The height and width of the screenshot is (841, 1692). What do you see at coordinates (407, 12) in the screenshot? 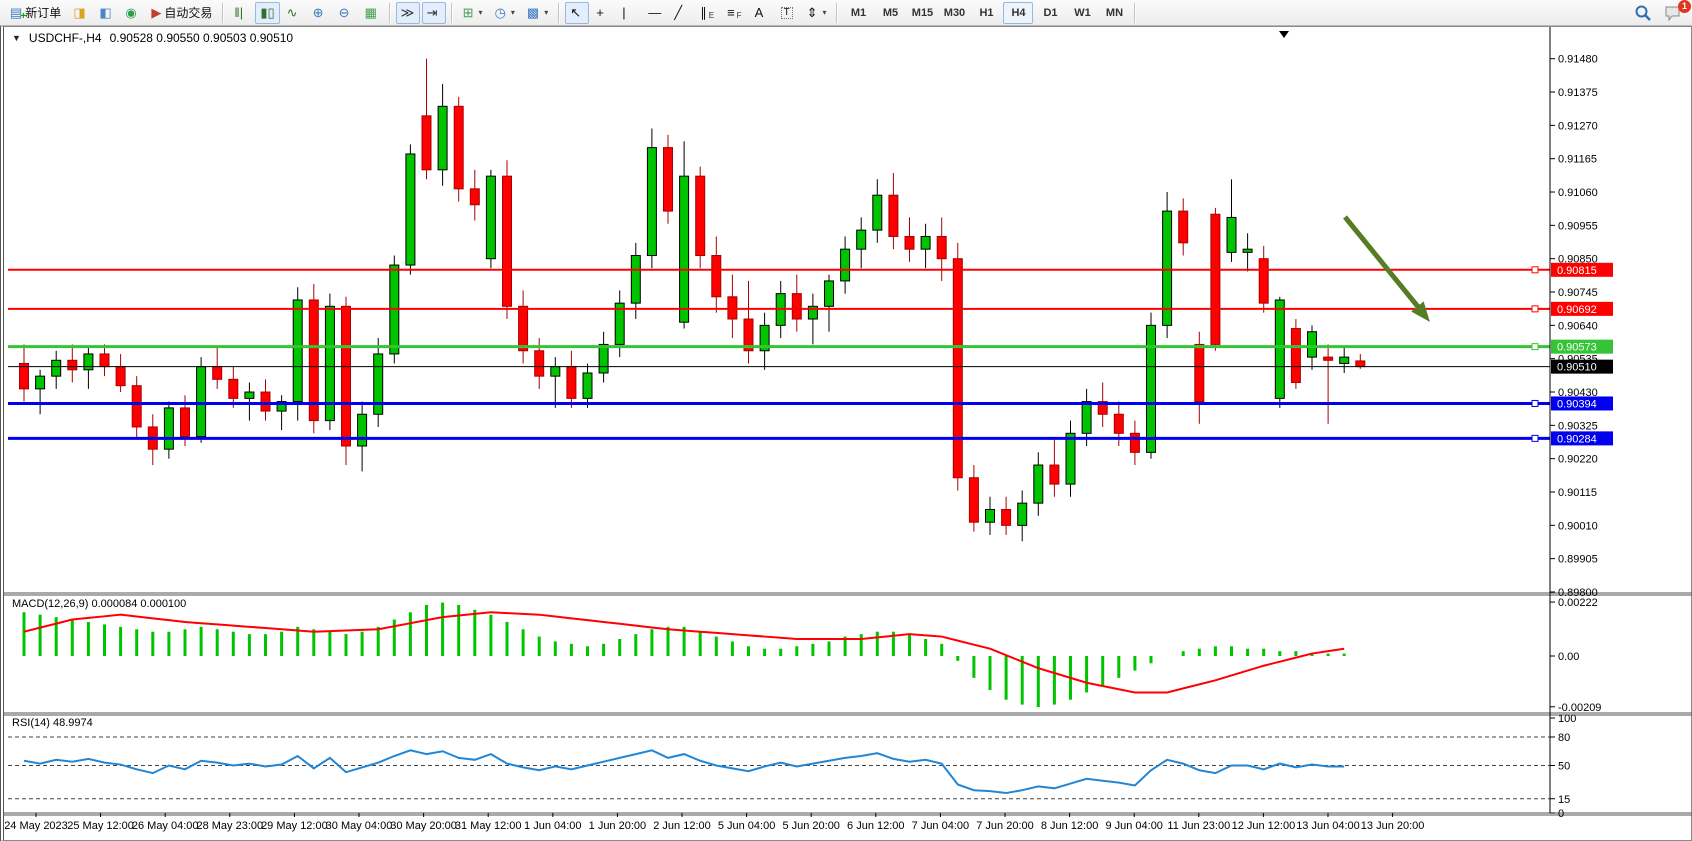
I see `auto-scroll-button: ≫` at bounding box center [407, 12].